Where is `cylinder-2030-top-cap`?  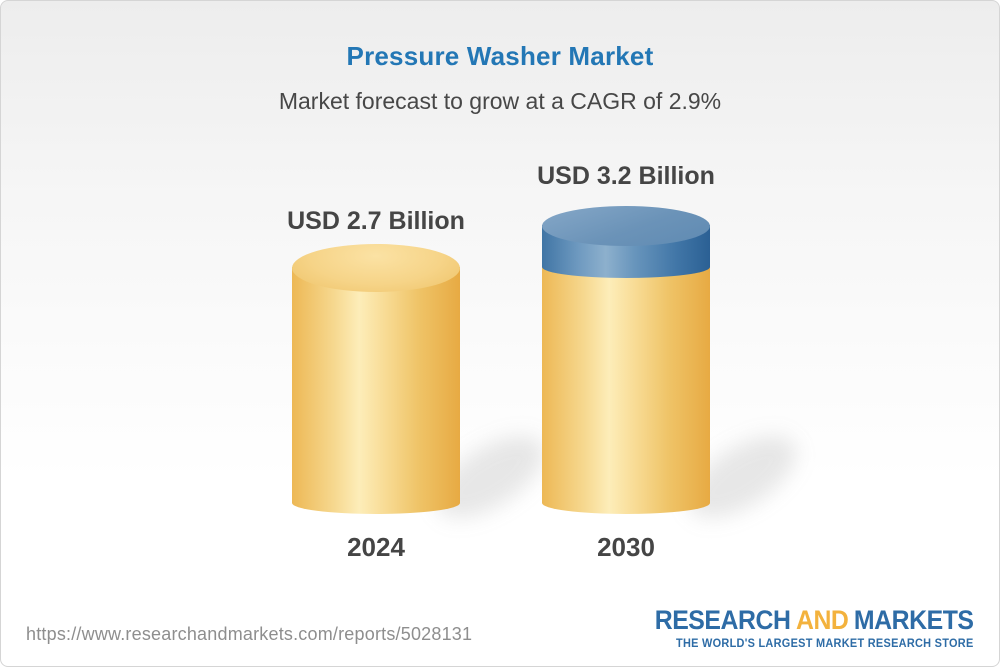
cylinder-2030-top-cap is located at coordinates (626, 226).